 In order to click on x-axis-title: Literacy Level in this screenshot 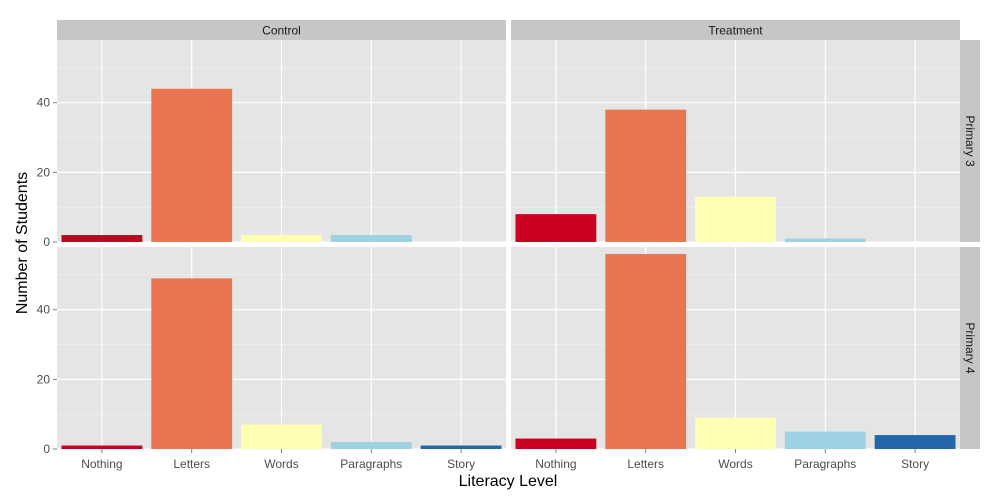, I will do `click(508, 481)`.